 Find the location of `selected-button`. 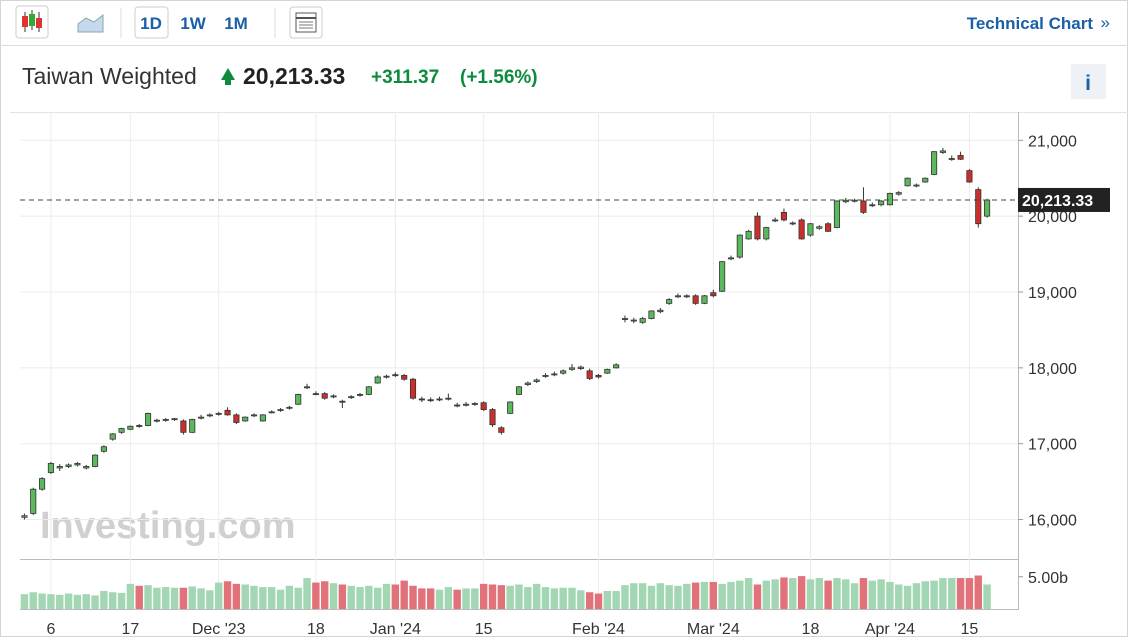

selected-button is located at coordinates (151, 22).